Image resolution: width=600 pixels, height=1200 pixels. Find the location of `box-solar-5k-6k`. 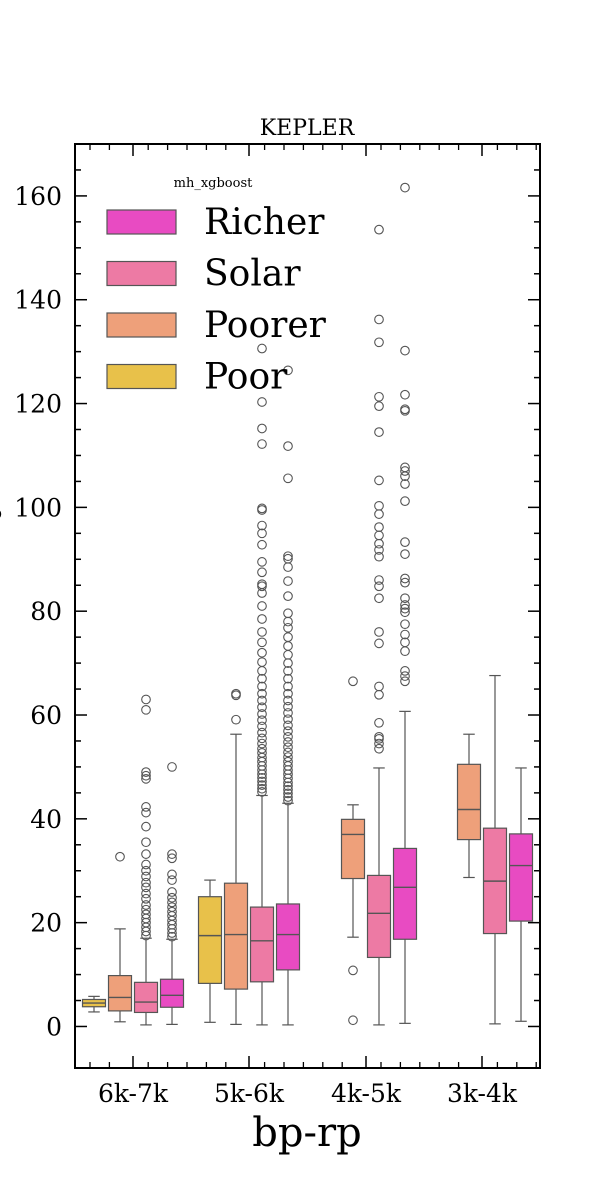

box-solar-5k-6k is located at coordinates (262, 684).